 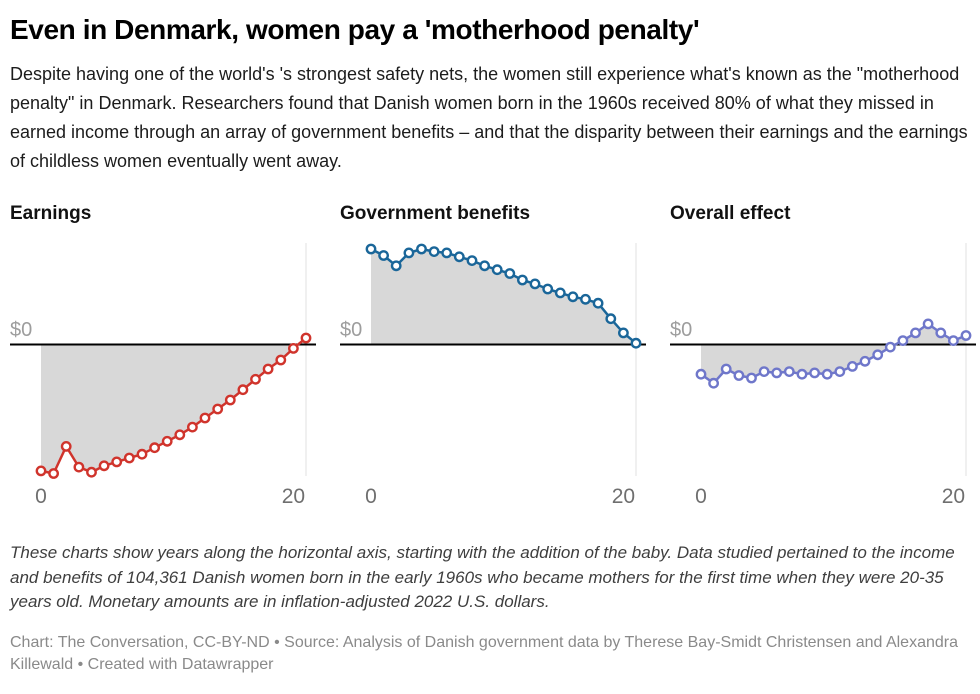 I want to click on panel-title-overall-effect: Overall effect, so click(x=730, y=213).